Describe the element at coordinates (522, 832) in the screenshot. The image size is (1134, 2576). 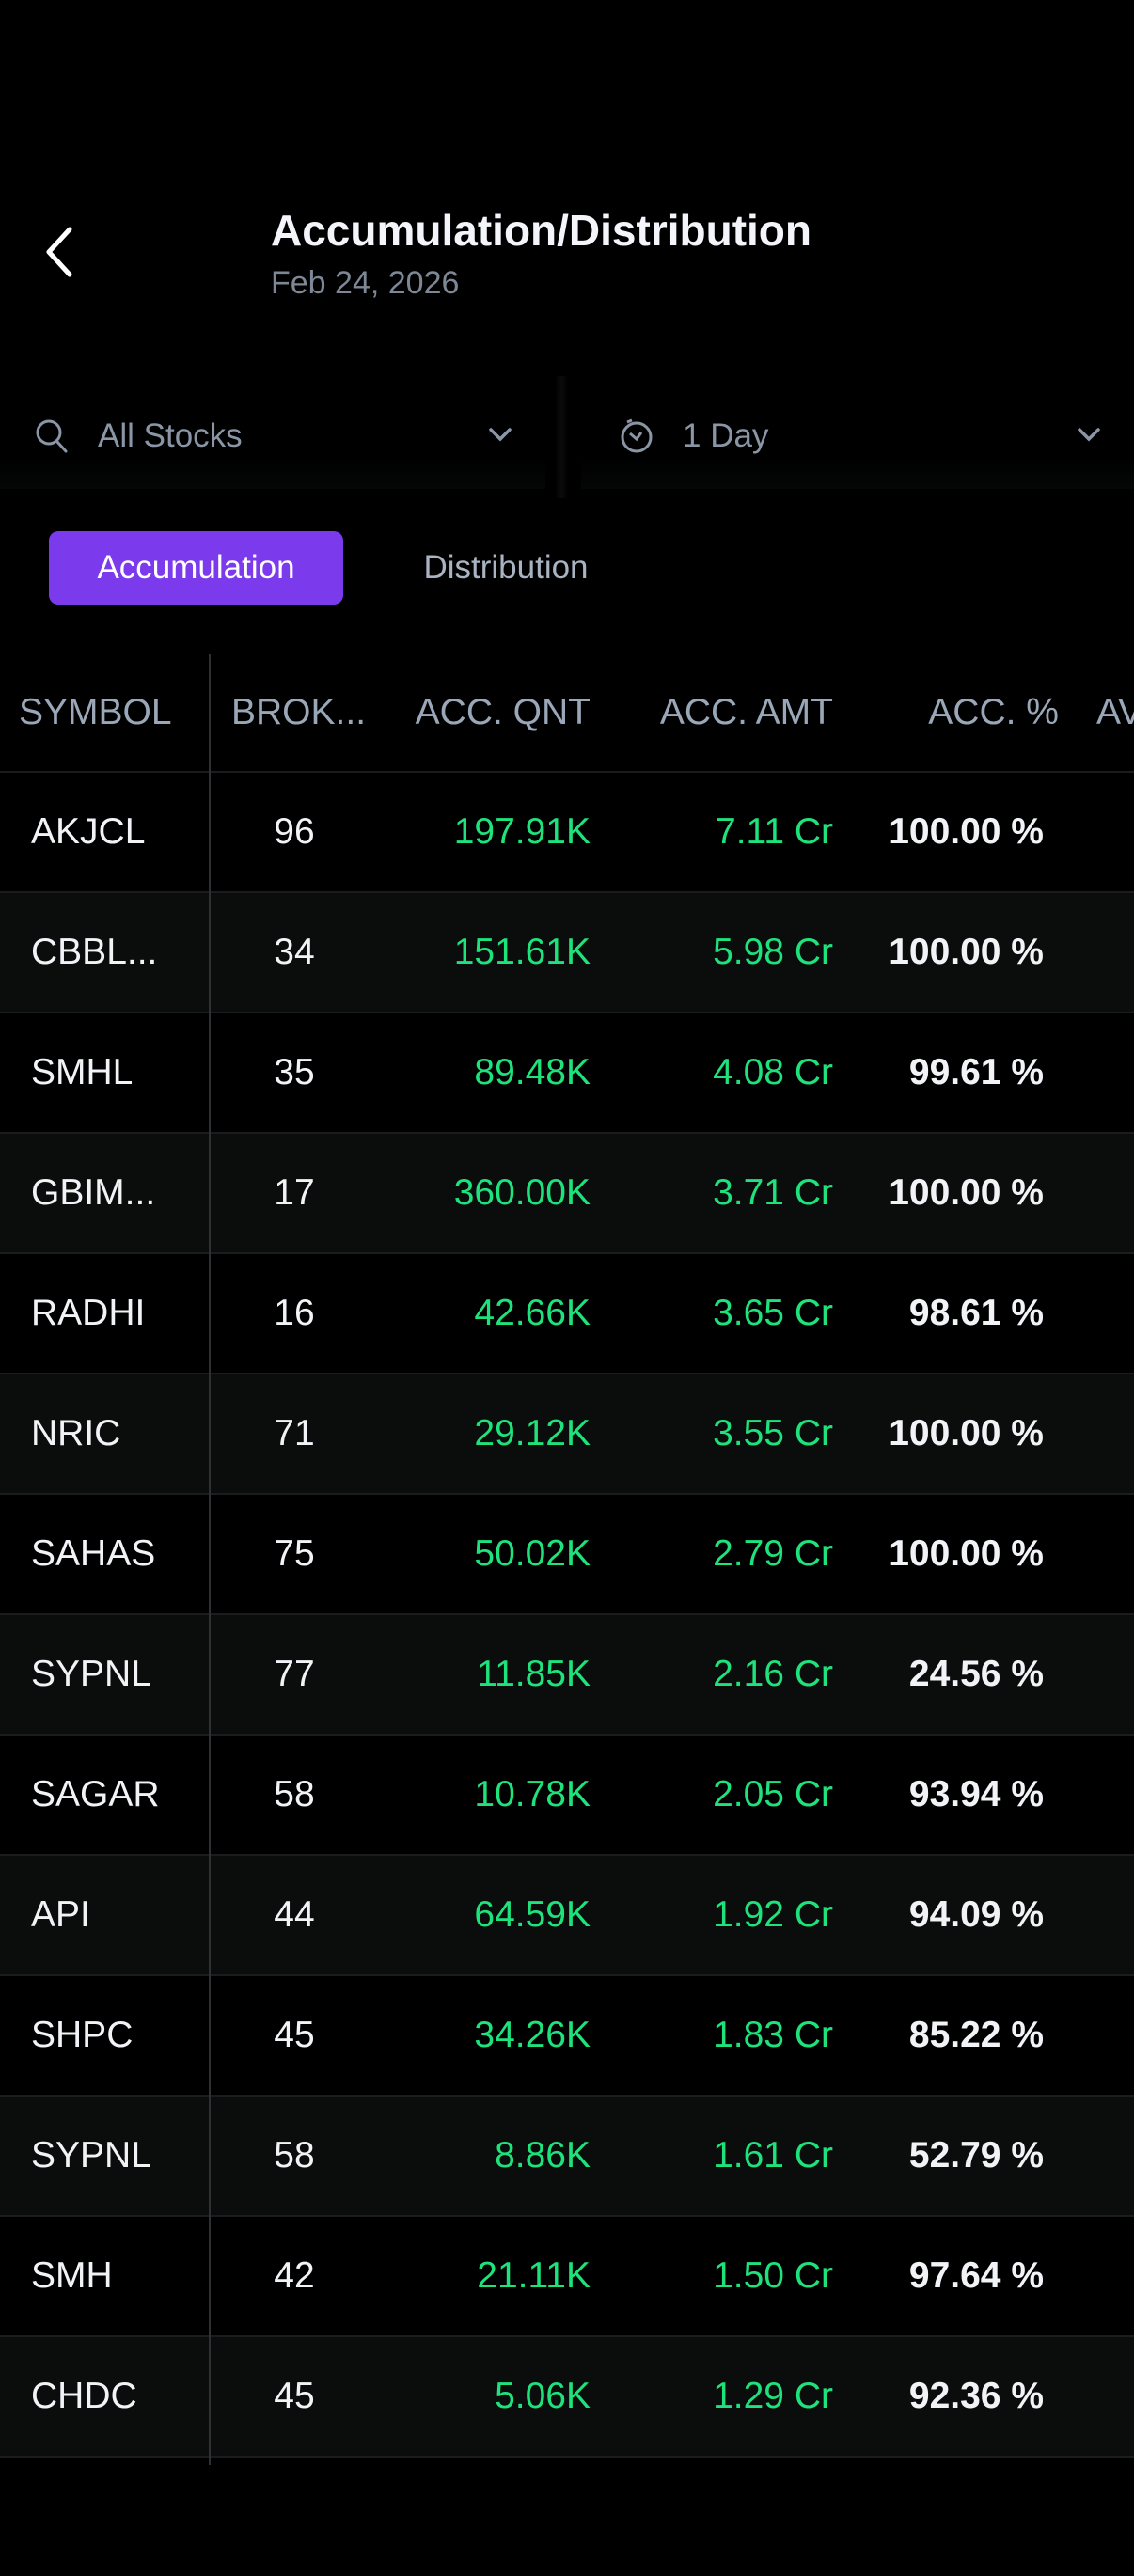
I see `acc-qnt-cell: 197.91K` at that location.